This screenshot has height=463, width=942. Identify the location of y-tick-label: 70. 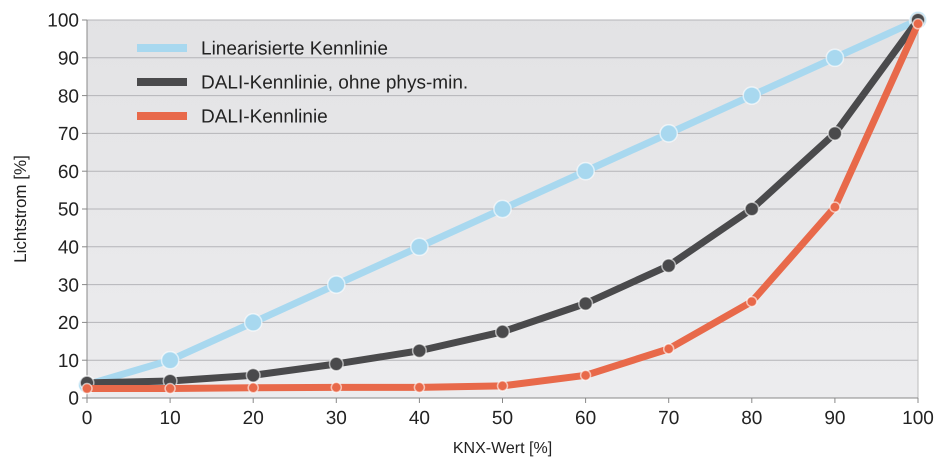
(68, 135).